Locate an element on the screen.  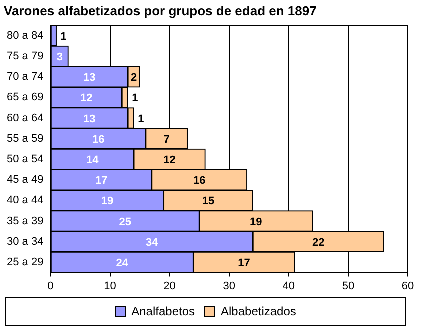
data-label: 24 is located at coordinates (123, 264).